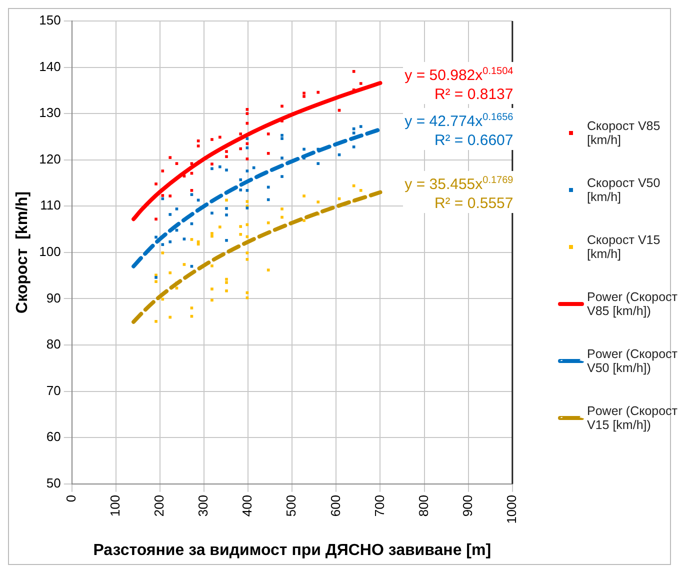  I want to click on y-axis-title: Скорост [km/h], so click(23, 252).